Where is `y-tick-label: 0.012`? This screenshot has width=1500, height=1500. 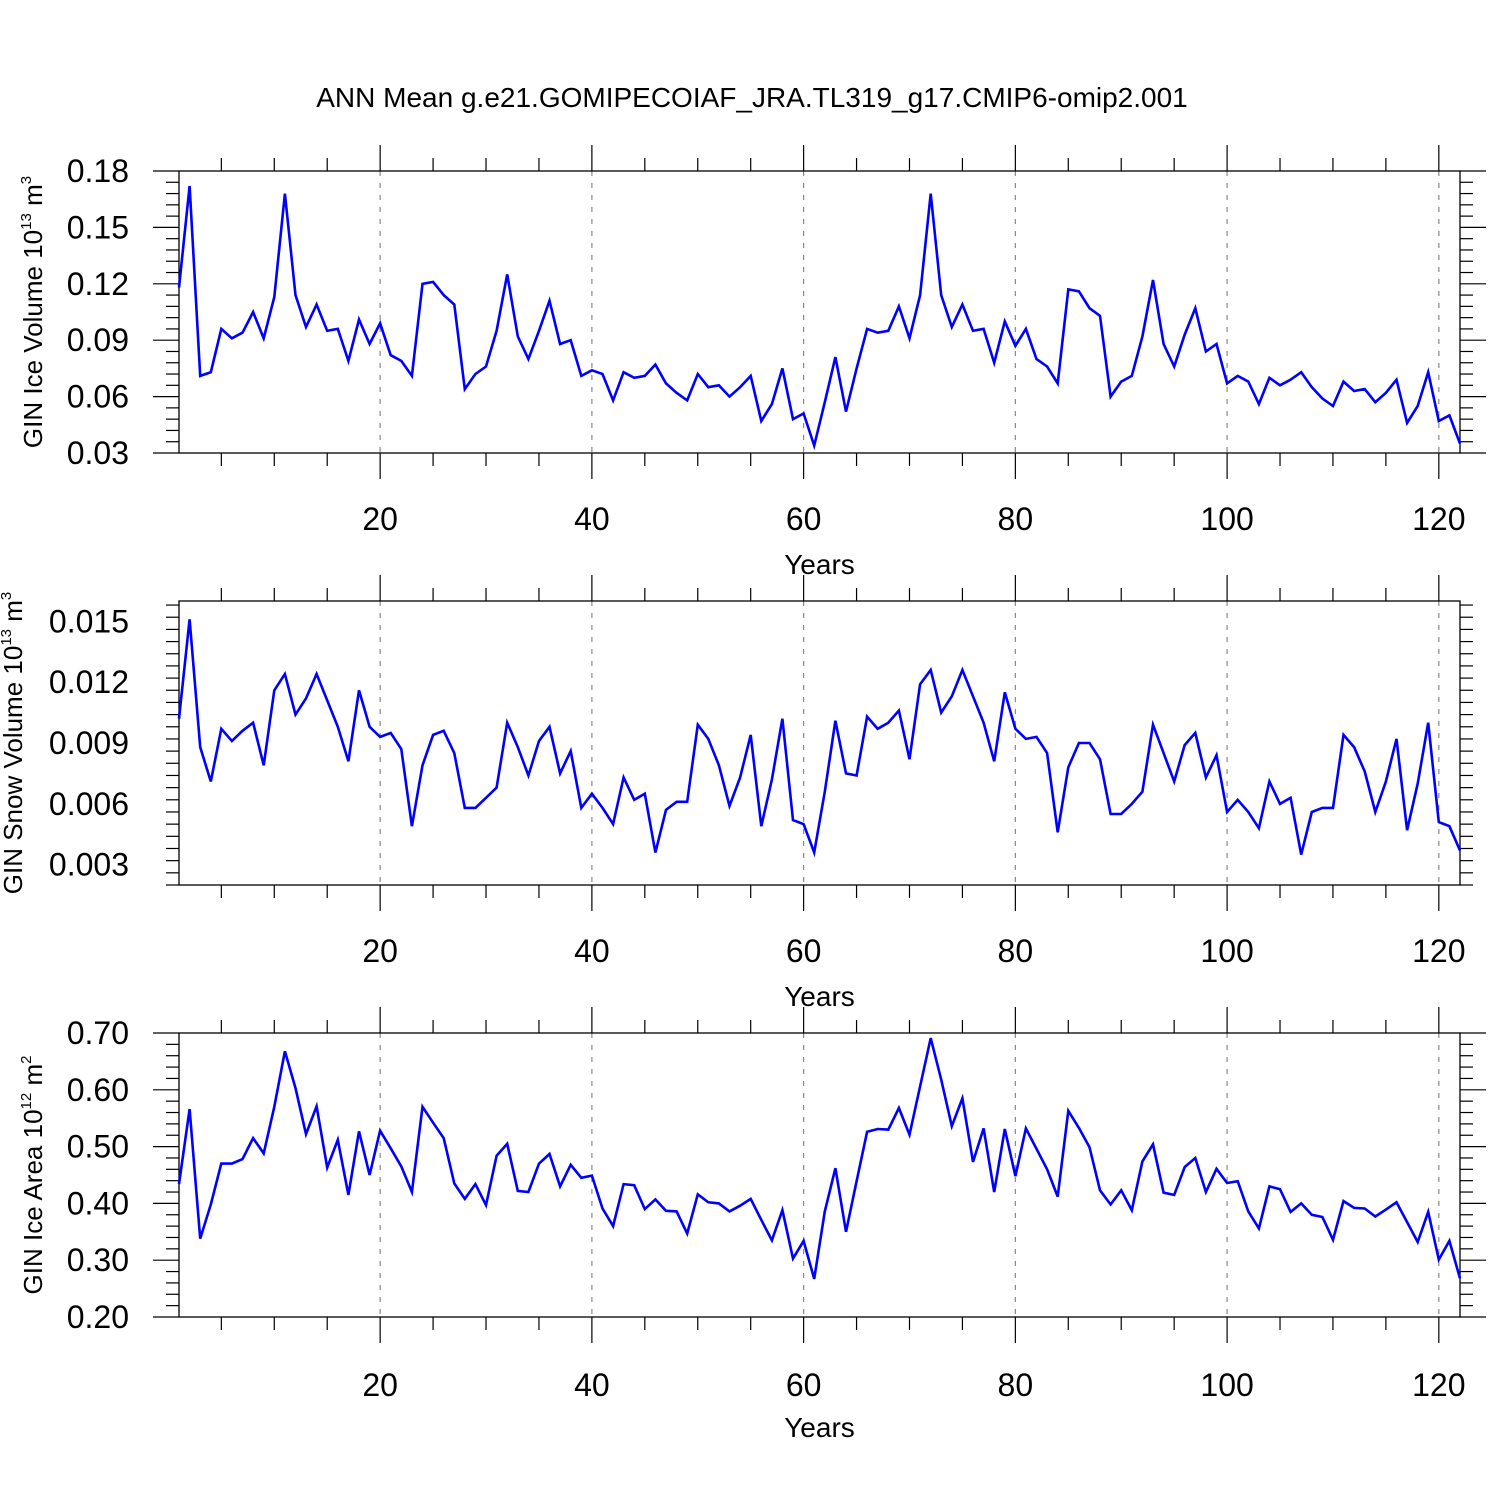
y-tick-label: 0.012 is located at coordinates (89, 682).